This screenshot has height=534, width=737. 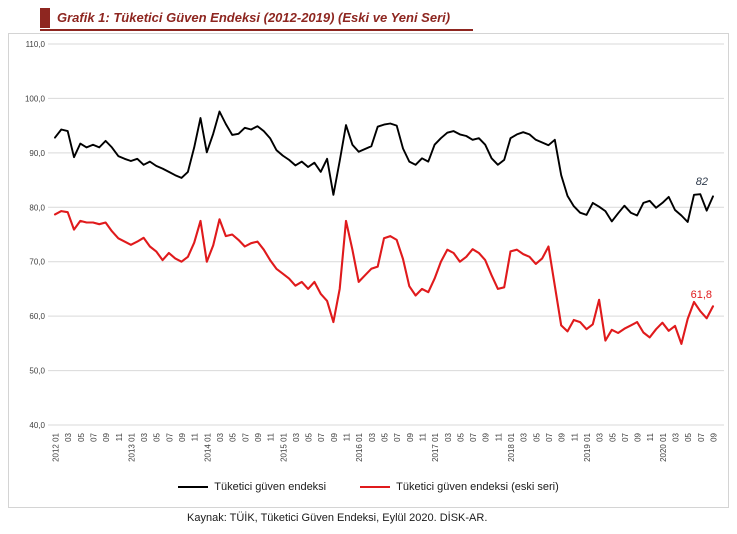 I want to click on annotation-new-series-value: 82, so click(x=701, y=182).